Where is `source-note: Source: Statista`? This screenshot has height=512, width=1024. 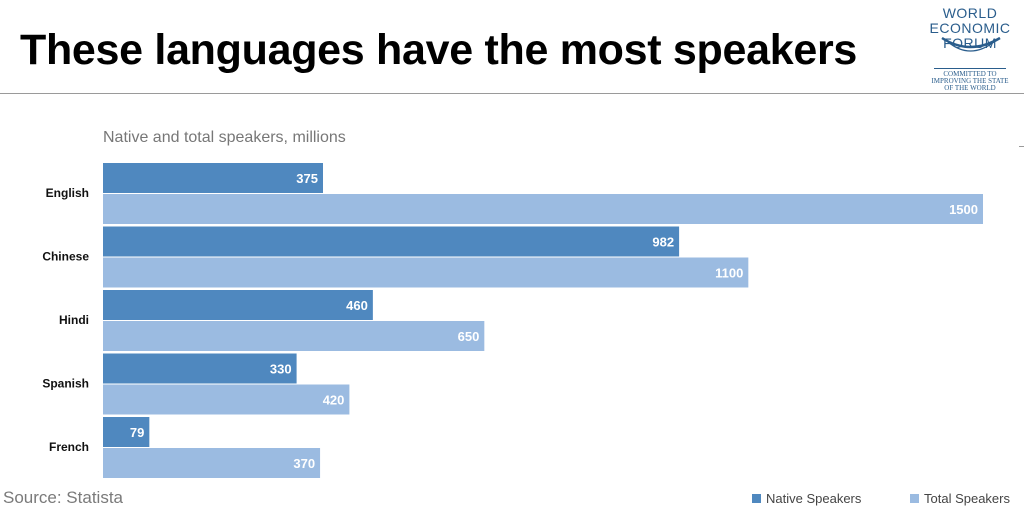
source-note: Source: Statista is located at coordinates (63, 497).